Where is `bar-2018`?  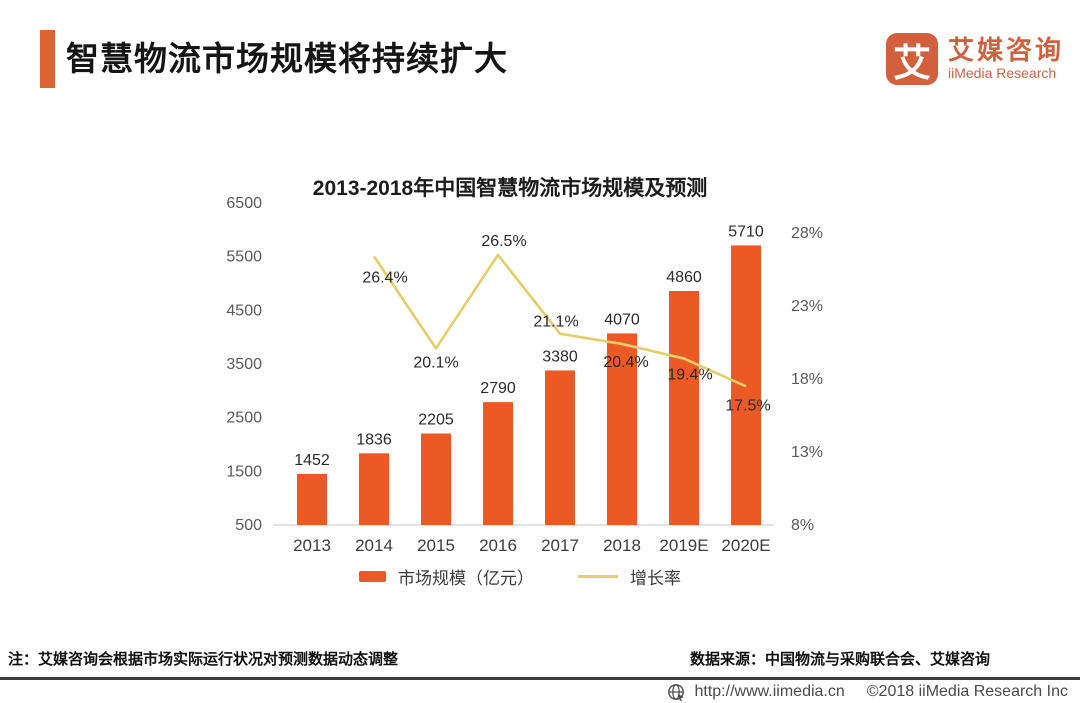 bar-2018 is located at coordinates (622, 429).